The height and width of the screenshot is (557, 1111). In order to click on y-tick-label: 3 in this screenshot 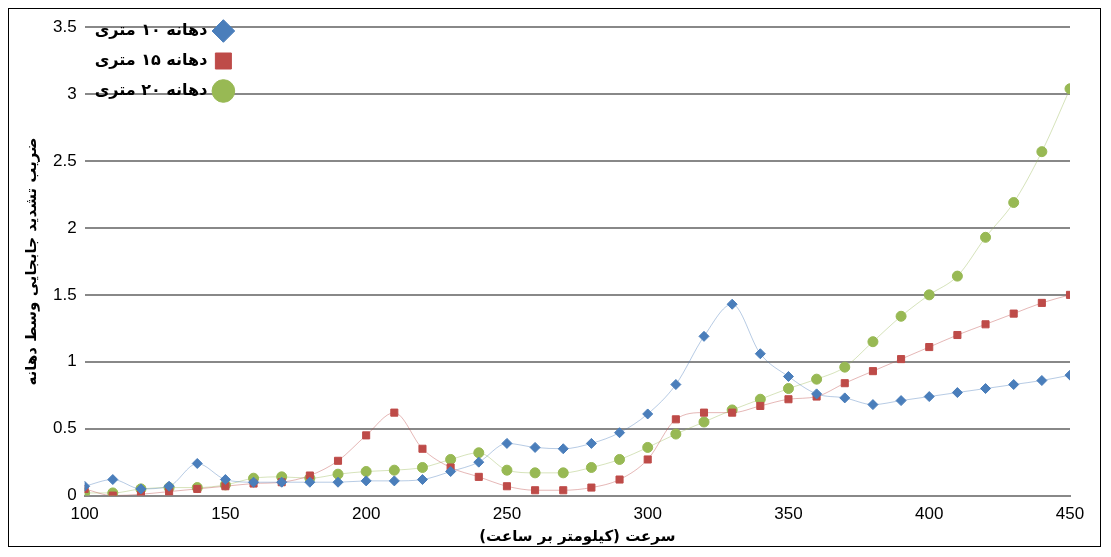, I will do `click(72, 93)`.